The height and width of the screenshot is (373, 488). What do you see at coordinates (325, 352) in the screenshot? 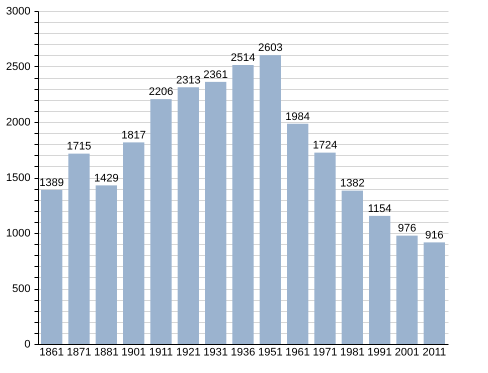
I see `x-tick-label: 1971` at bounding box center [325, 352].